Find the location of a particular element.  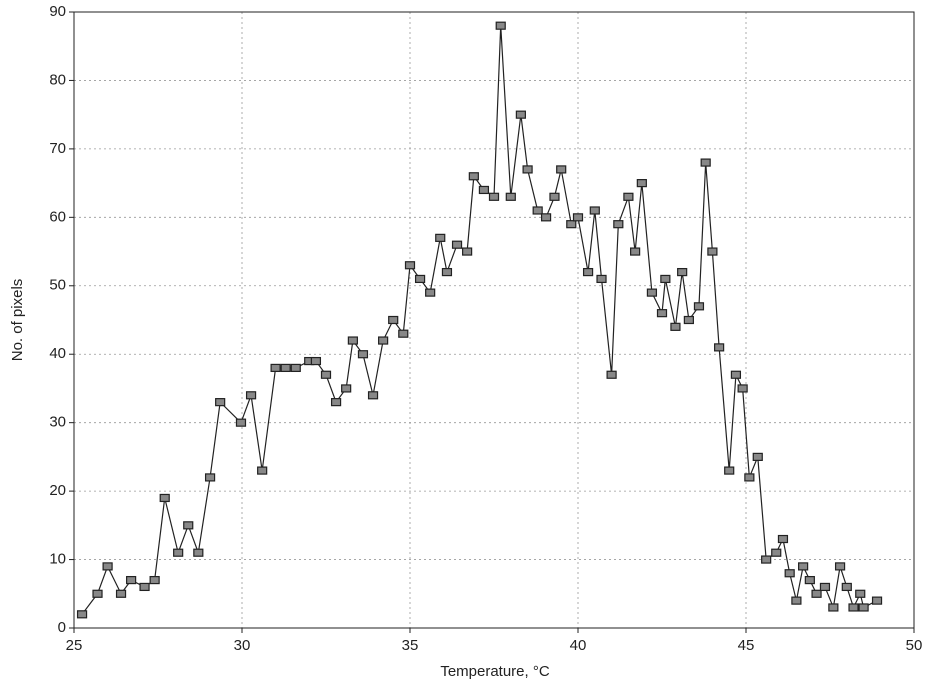

y-tick-label: 90 is located at coordinates (57, 11).